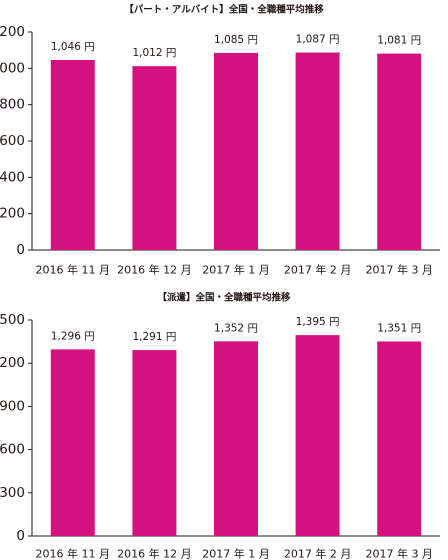  What do you see at coordinates (224, 10) in the screenshot?
I see `chart-title: 【パート・アルバイト】全国・全職種平均推移` at bounding box center [224, 10].